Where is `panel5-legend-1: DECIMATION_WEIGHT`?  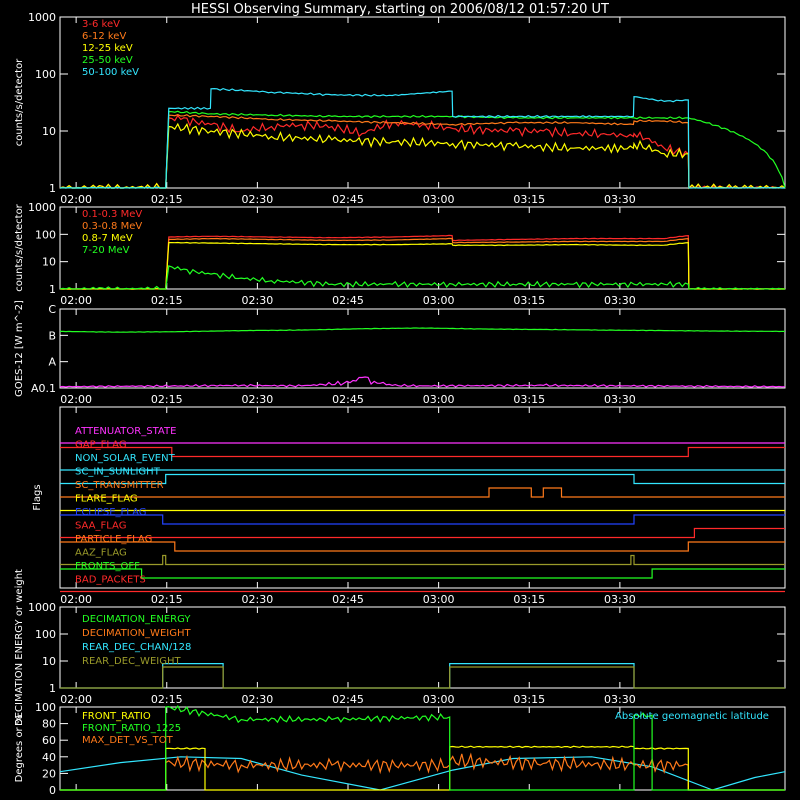 panel5-legend-1: DECIMATION_WEIGHT is located at coordinates (136, 633).